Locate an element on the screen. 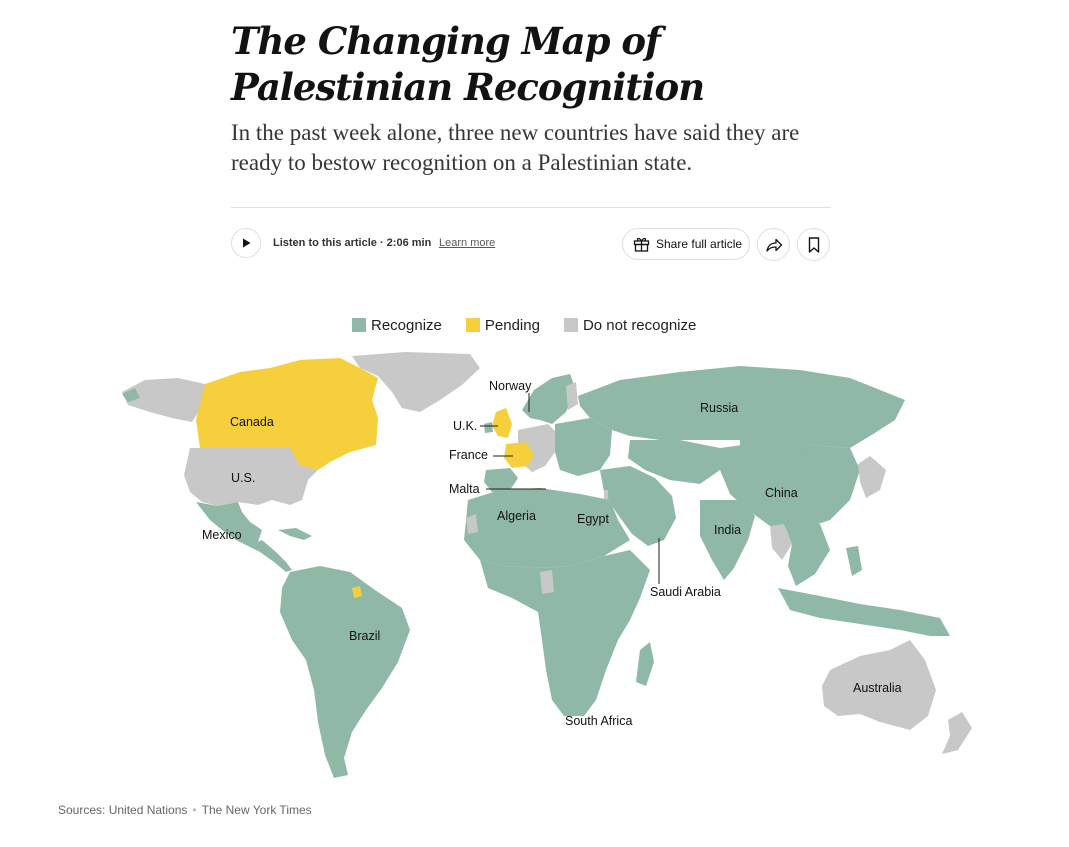 The image size is (1069, 847). label-norway: Norway is located at coordinates (510, 386).